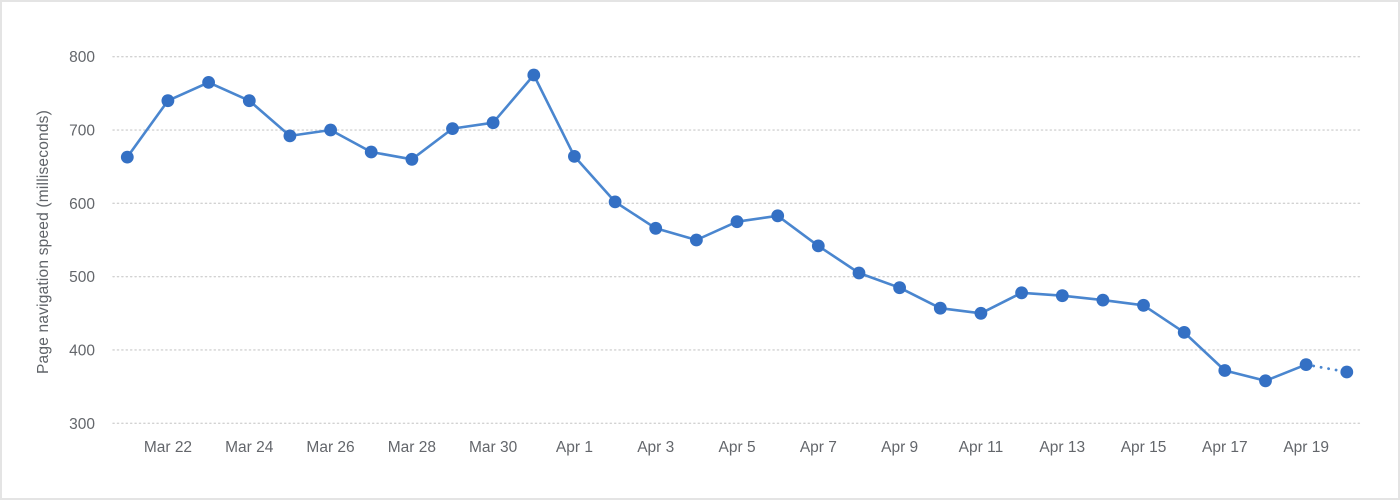 The width and height of the screenshot is (1400, 500). What do you see at coordinates (82, 241) in the screenshot?
I see `y-axis-labels: 300 400 500 600 700 800` at bounding box center [82, 241].